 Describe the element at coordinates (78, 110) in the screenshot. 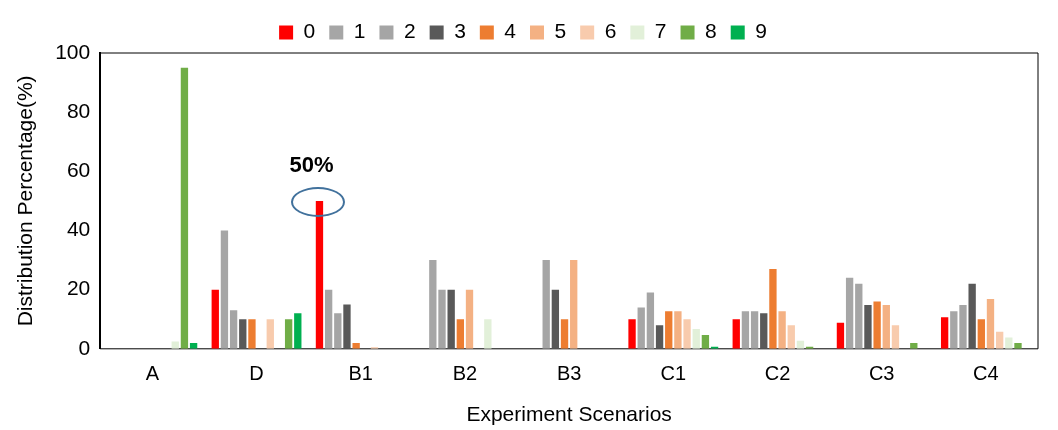

I see `y-tick-label: 80` at that location.